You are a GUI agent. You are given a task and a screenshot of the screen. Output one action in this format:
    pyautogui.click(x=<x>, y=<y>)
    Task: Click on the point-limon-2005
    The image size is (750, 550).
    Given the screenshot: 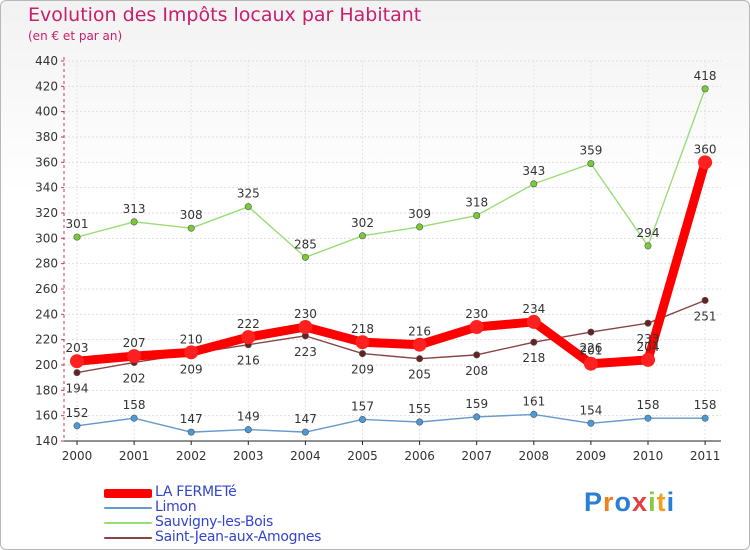 What is the action you would take?
    pyautogui.click(x=362, y=419)
    